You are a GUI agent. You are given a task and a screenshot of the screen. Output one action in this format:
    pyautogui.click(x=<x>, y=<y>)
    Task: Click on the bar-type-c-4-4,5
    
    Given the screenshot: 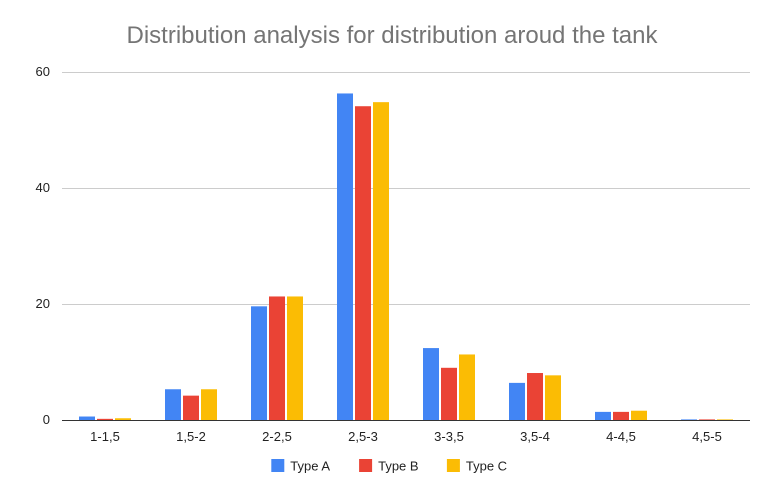 What is the action you would take?
    pyautogui.click(x=639, y=415)
    